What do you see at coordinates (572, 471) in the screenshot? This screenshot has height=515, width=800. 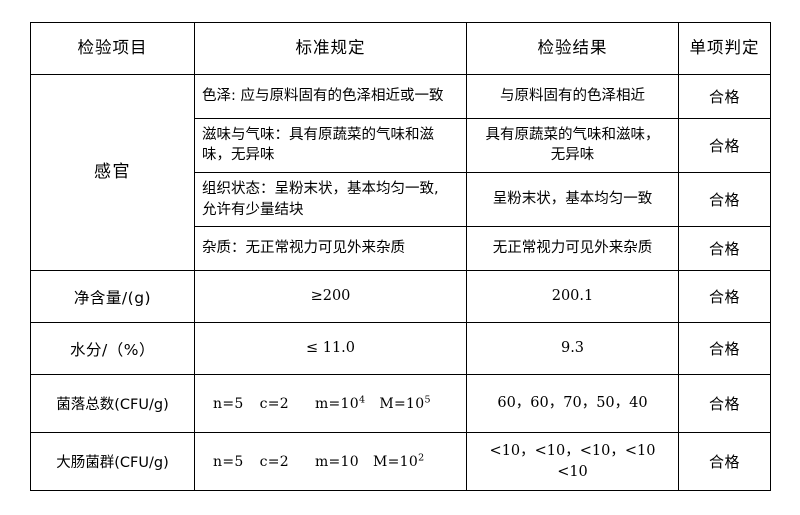 I see `coliform-result-line2: <10` at bounding box center [572, 471].